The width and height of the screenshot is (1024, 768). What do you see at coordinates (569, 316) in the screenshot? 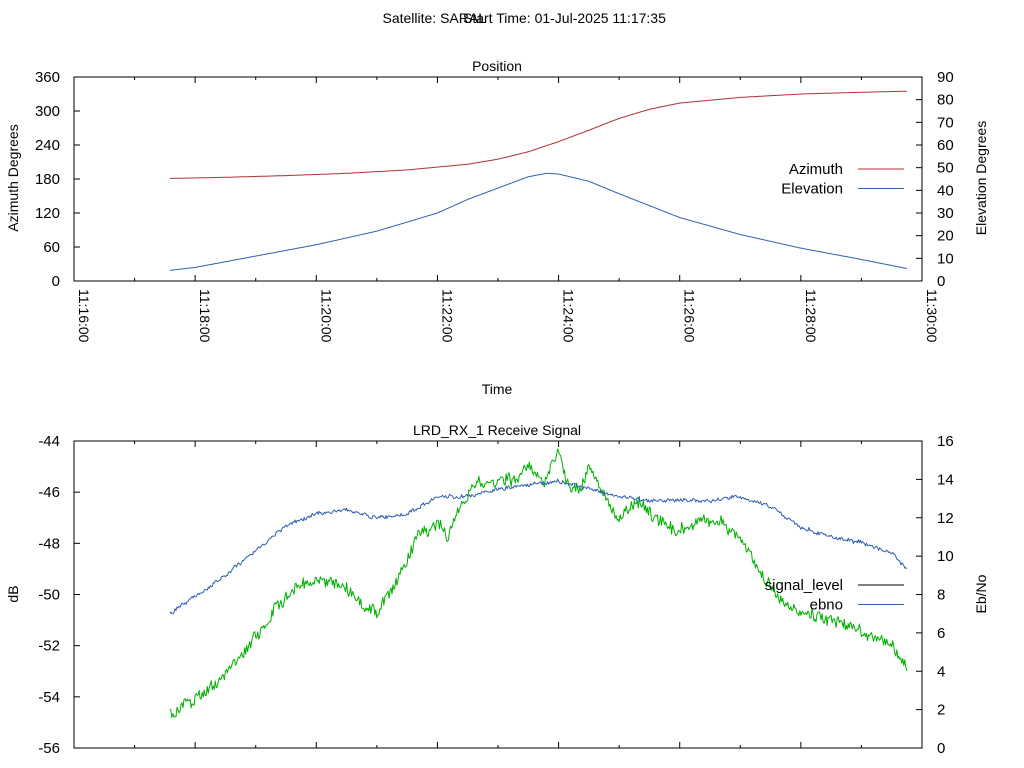
I see `x-tick-label: 11:24:00` at bounding box center [569, 316].